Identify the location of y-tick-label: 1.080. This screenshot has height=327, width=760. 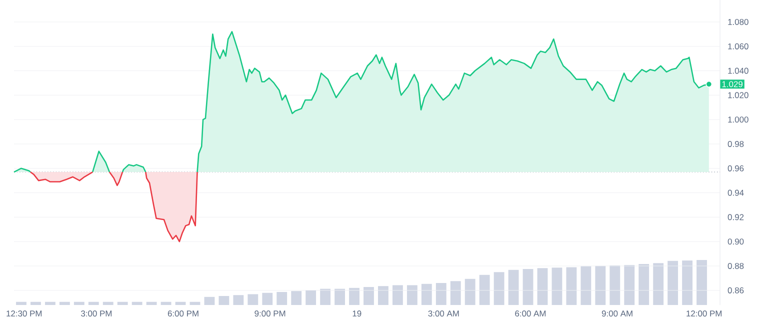
(738, 21).